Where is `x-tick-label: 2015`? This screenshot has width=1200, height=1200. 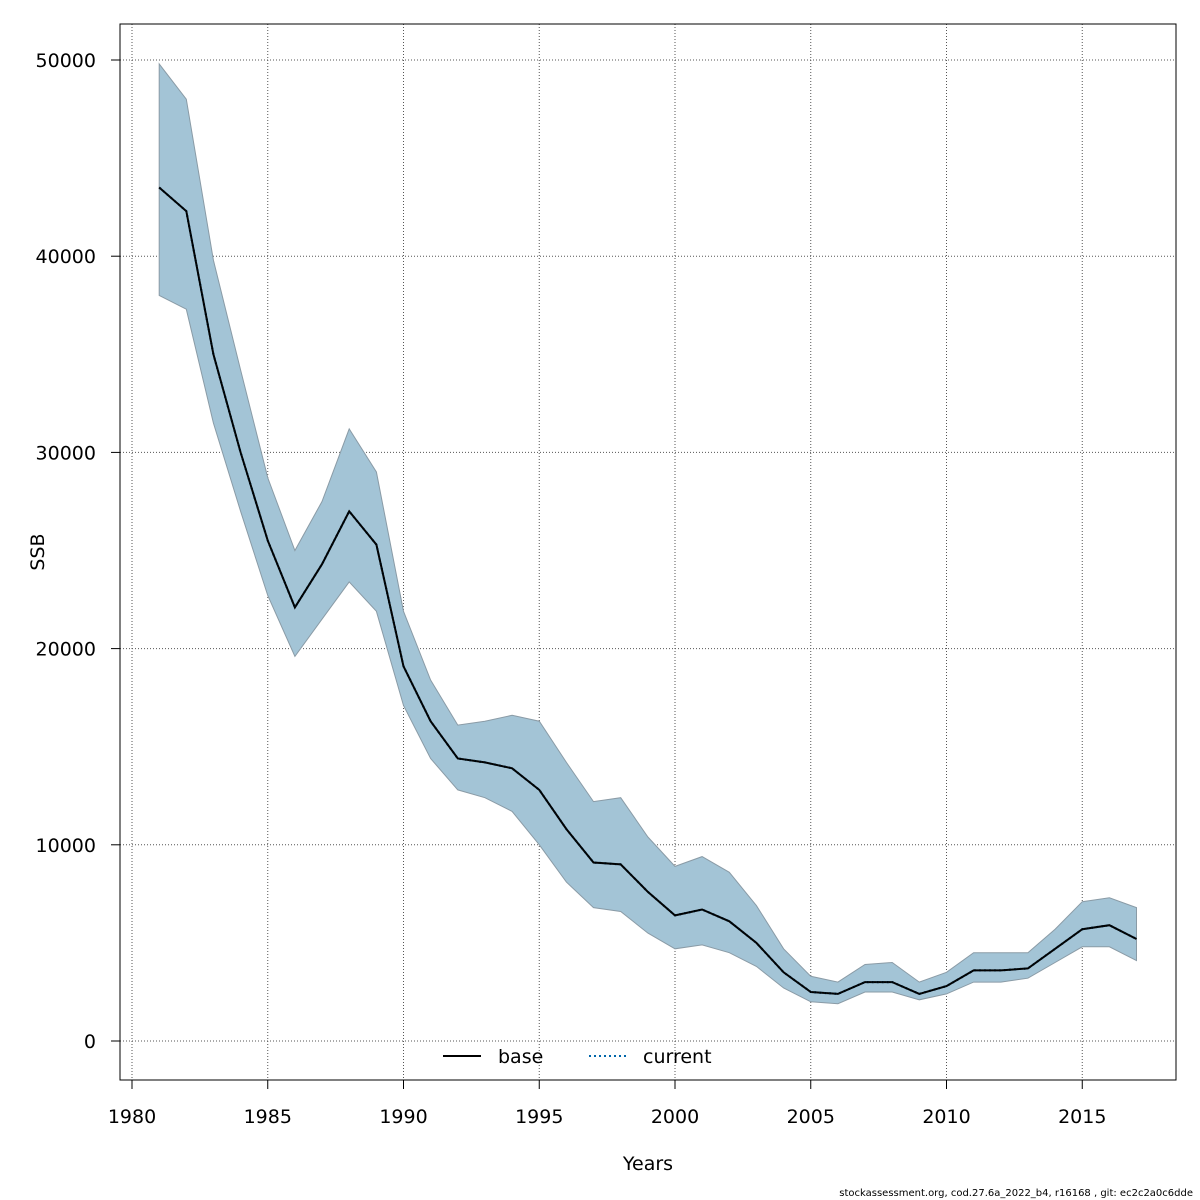
x-tick-label: 2015 is located at coordinates (1082, 1117).